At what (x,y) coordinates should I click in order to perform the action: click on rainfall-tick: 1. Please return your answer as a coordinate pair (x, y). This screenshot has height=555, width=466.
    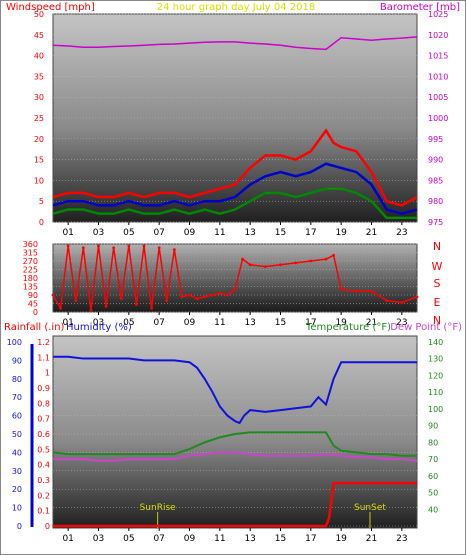
    Looking at the image, I should click on (47, 373).